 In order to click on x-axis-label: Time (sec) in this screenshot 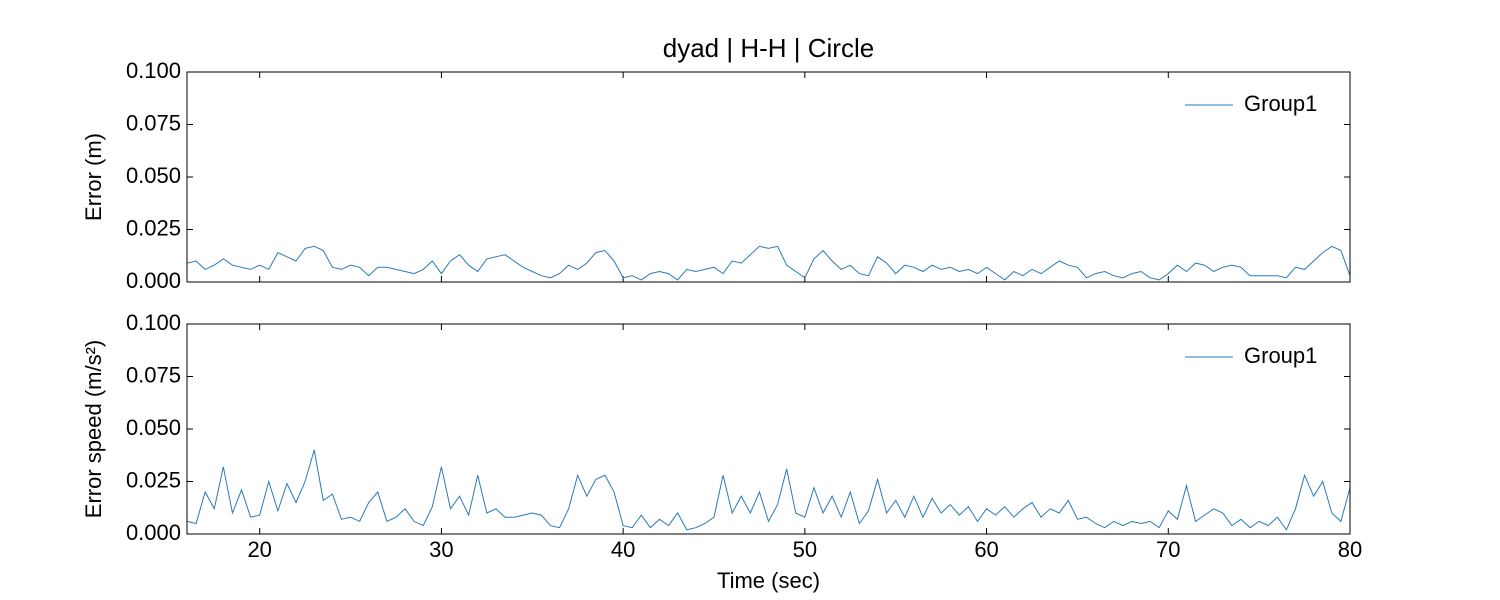, I will do `click(768, 580)`.